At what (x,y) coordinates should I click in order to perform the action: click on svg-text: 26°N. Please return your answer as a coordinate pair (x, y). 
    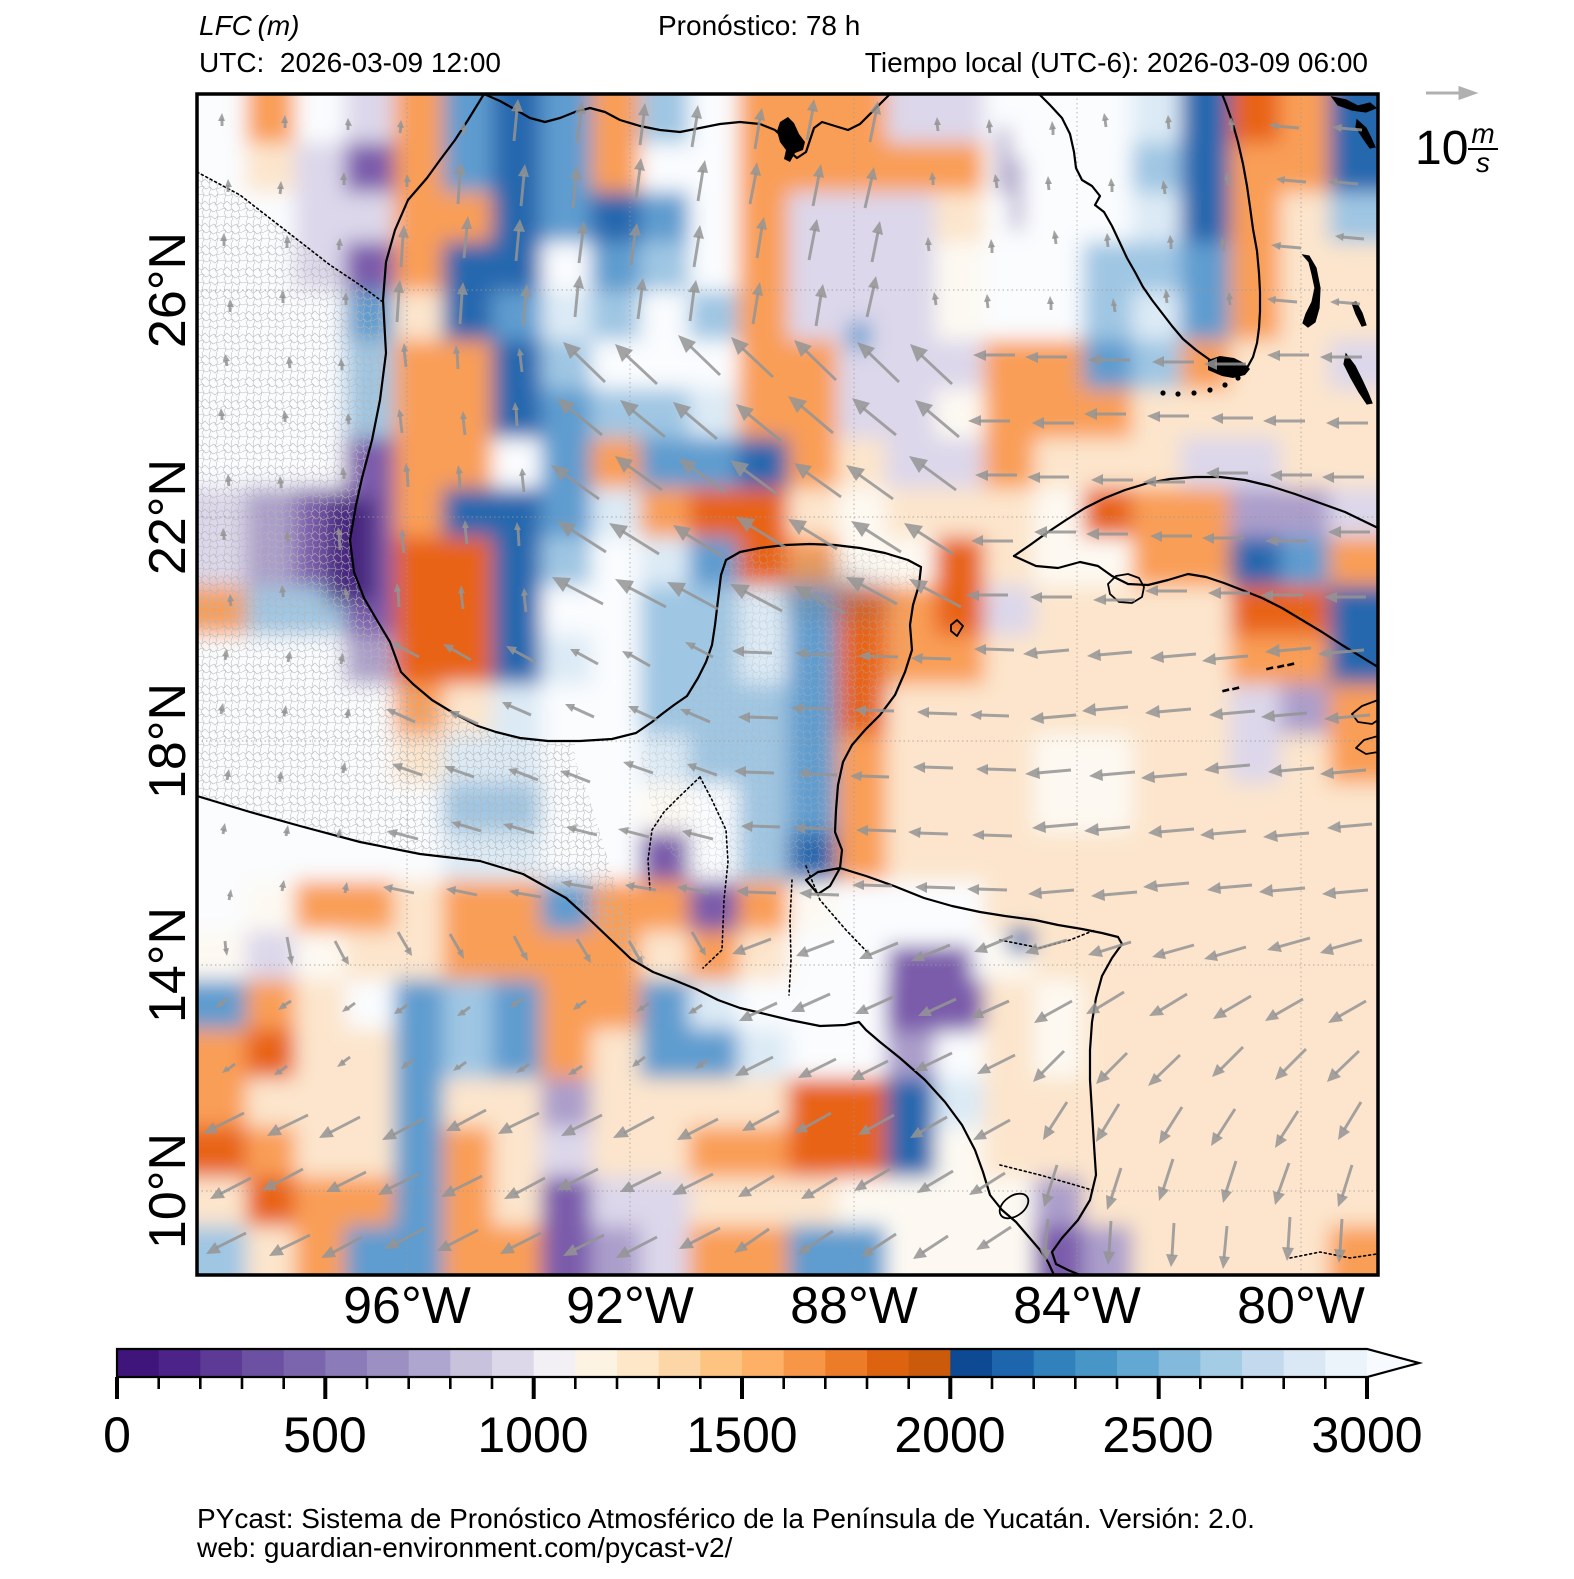
    Looking at the image, I should click on (168, 290).